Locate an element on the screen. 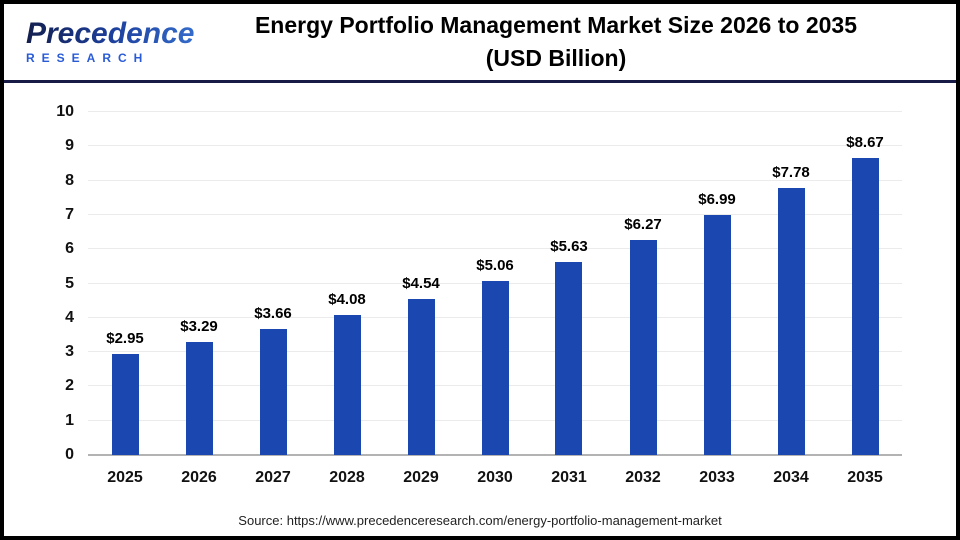  bar-value-label: $3.66 is located at coordinates (273, 314).